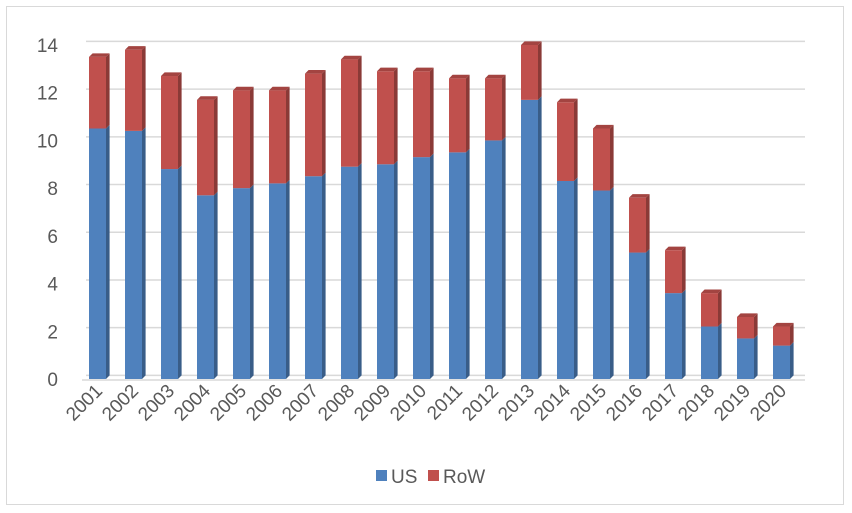 The image size is (852, 513). Describe the element at coordinates (421, 268) in the screenshot. I see `bar-us-2010` at that location.